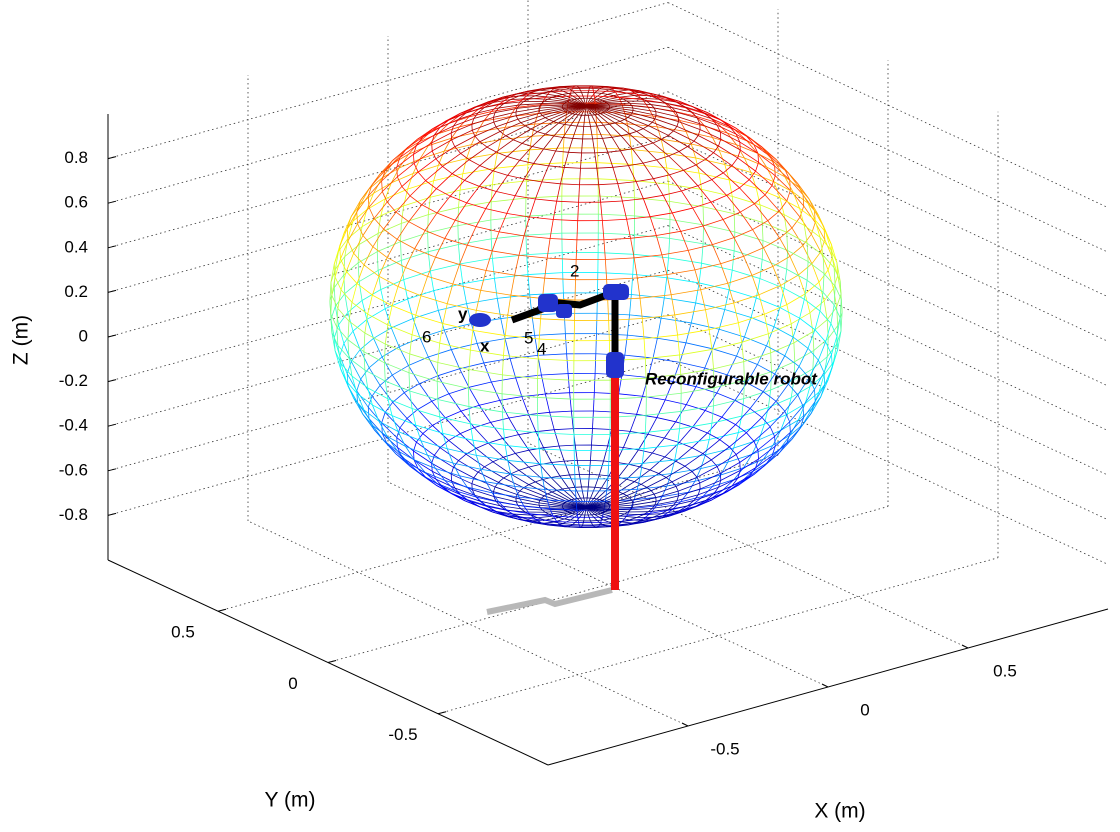  Describe the element at coordinates (73, 380) in the screenshot. I see `z-tick-label: -0.2` at that location.